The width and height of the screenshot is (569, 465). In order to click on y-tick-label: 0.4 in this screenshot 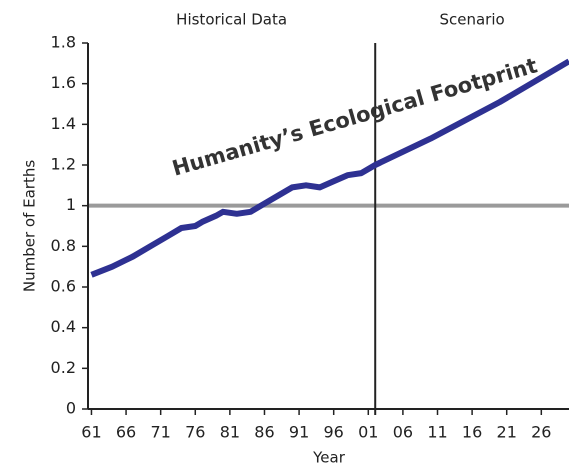, I will do `click(63, 326)`.